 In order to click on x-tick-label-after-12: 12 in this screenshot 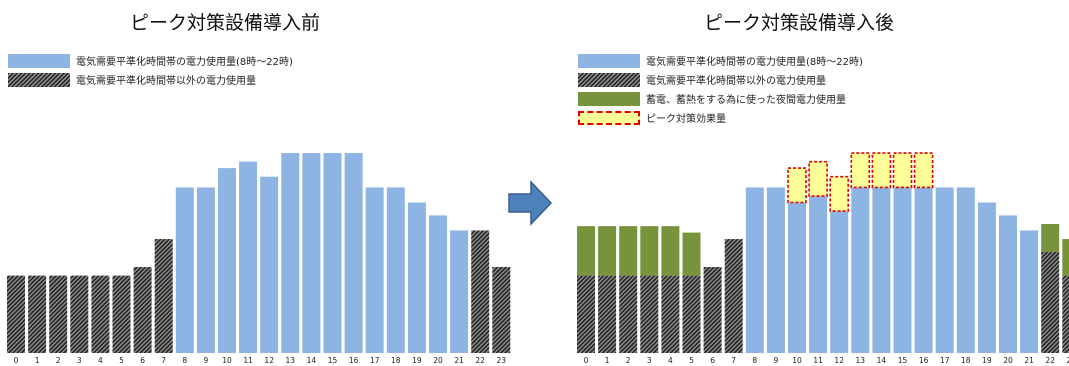, I will do `click(839, 360)`.